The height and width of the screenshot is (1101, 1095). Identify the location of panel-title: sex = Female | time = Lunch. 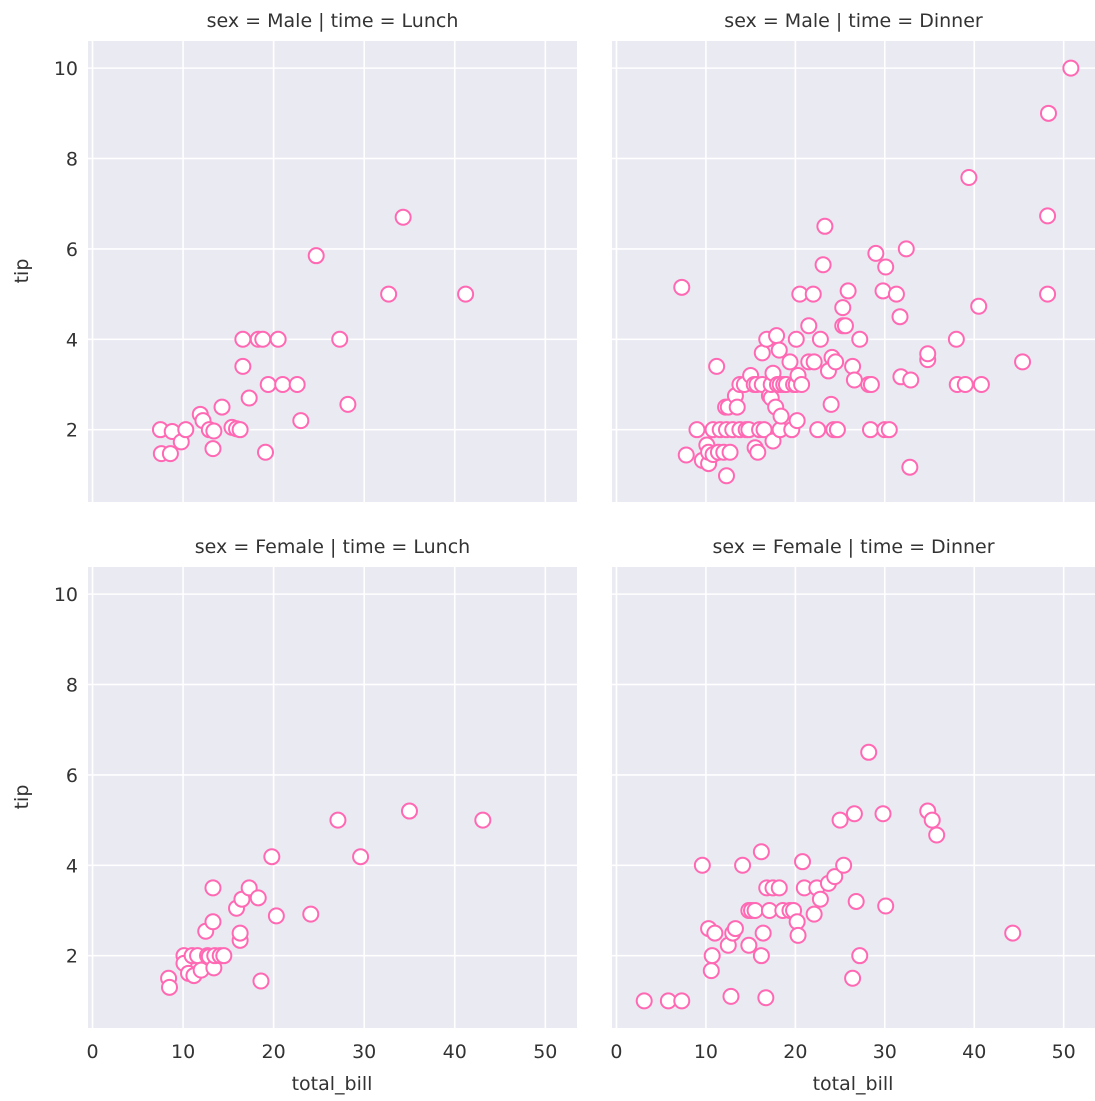
(332, 547).